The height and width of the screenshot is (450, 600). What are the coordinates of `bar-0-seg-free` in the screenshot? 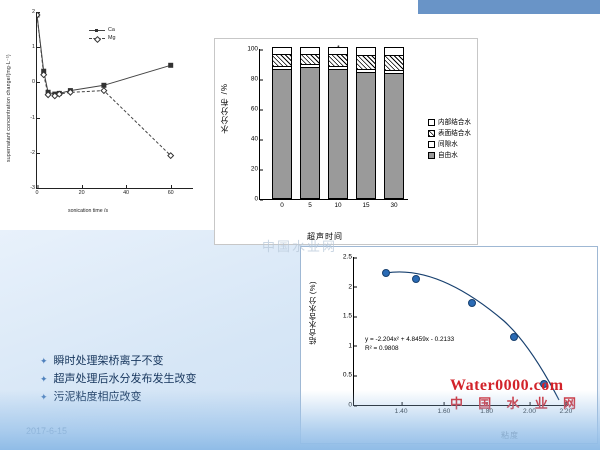 It's located at (282, 133).